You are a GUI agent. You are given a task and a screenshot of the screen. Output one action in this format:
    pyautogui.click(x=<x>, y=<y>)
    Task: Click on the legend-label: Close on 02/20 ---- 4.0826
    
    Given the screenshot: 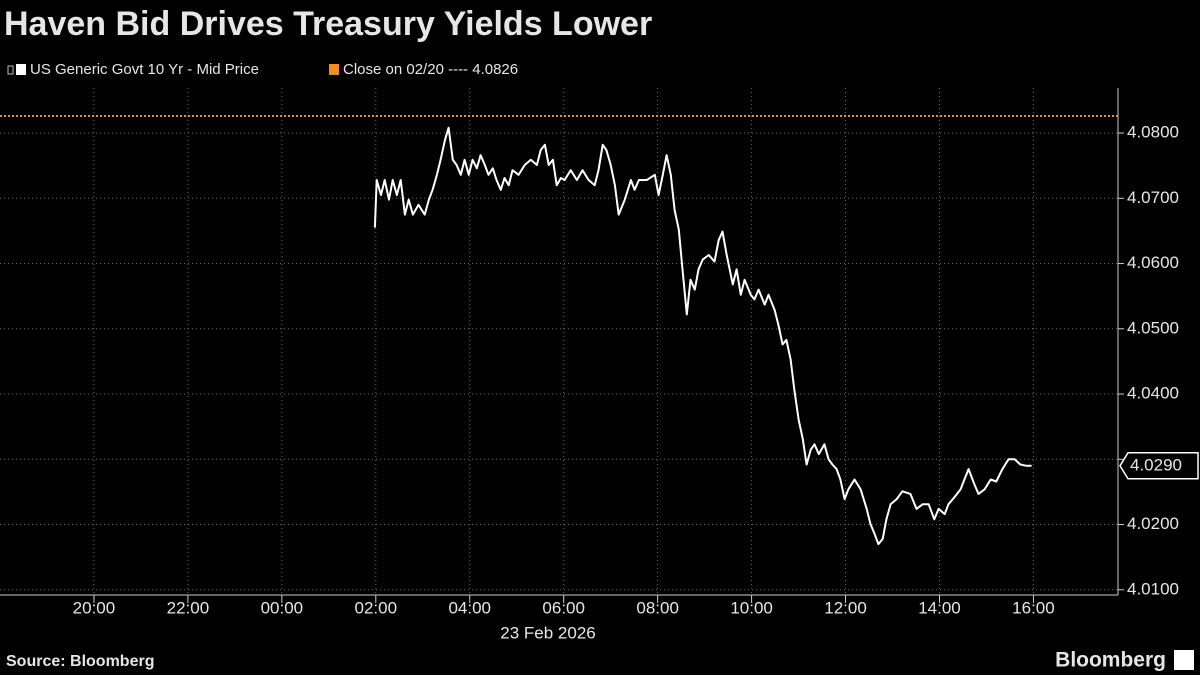 What is the action you would take?
    pyautogui.click(x=430, y=69)
    